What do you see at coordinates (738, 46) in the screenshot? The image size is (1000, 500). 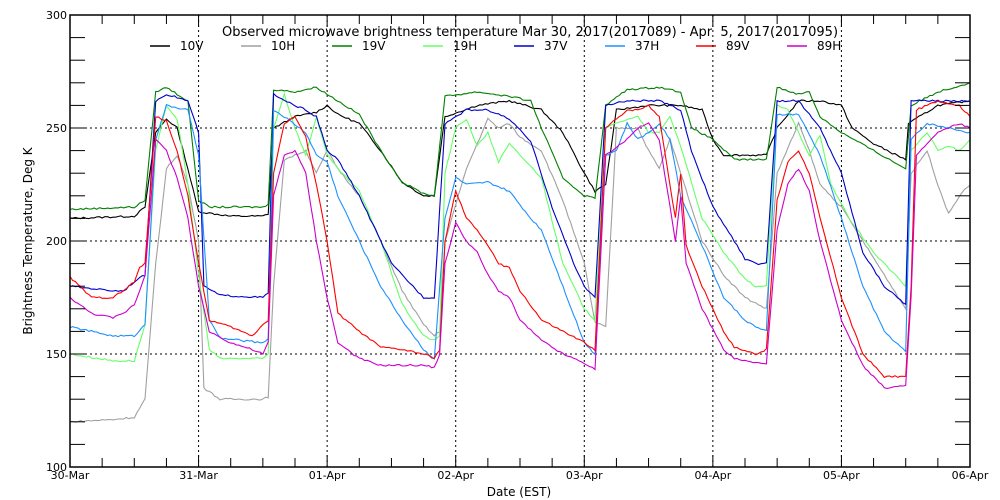 I see `legend-label-89v: 89V` at bounding box center [738, 46].